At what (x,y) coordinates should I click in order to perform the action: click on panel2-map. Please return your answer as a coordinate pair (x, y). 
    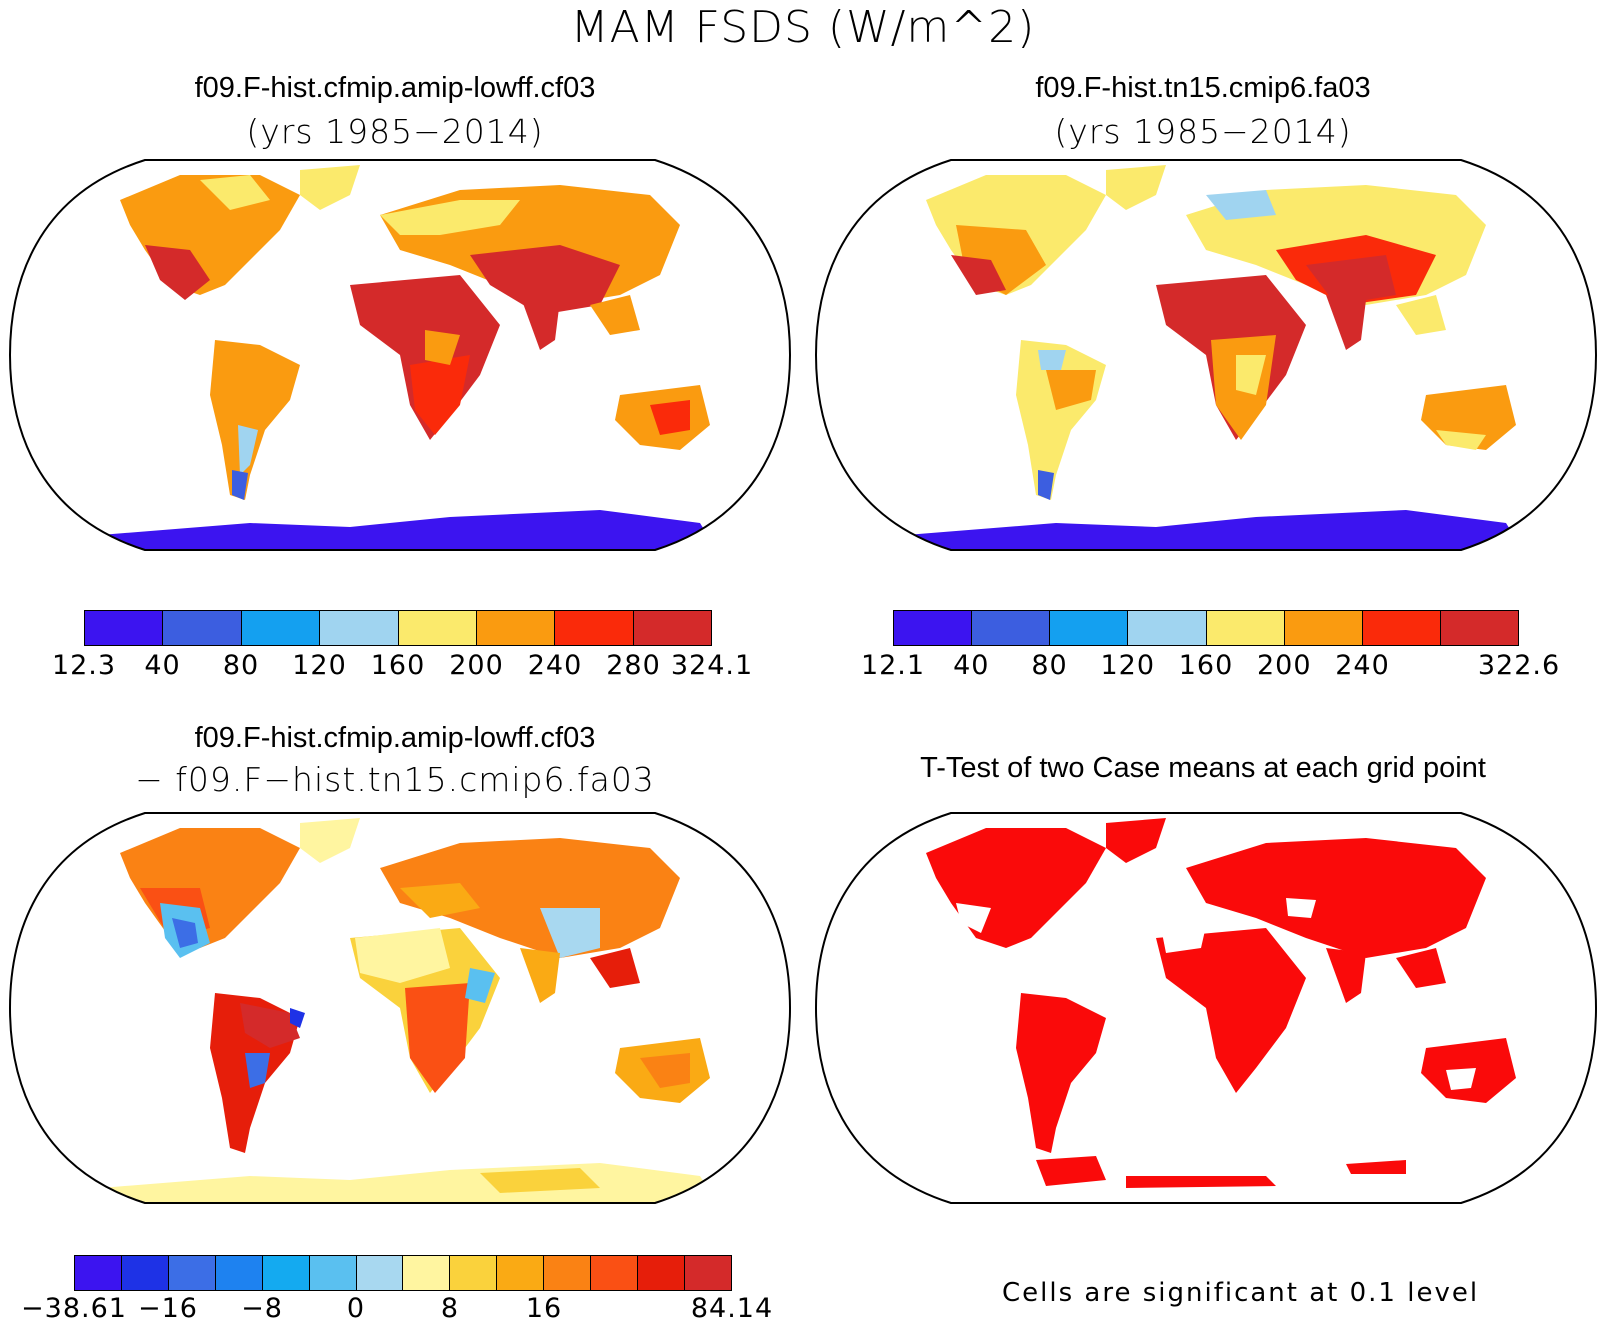
    Looking at the image, I should click on (1206, 355).